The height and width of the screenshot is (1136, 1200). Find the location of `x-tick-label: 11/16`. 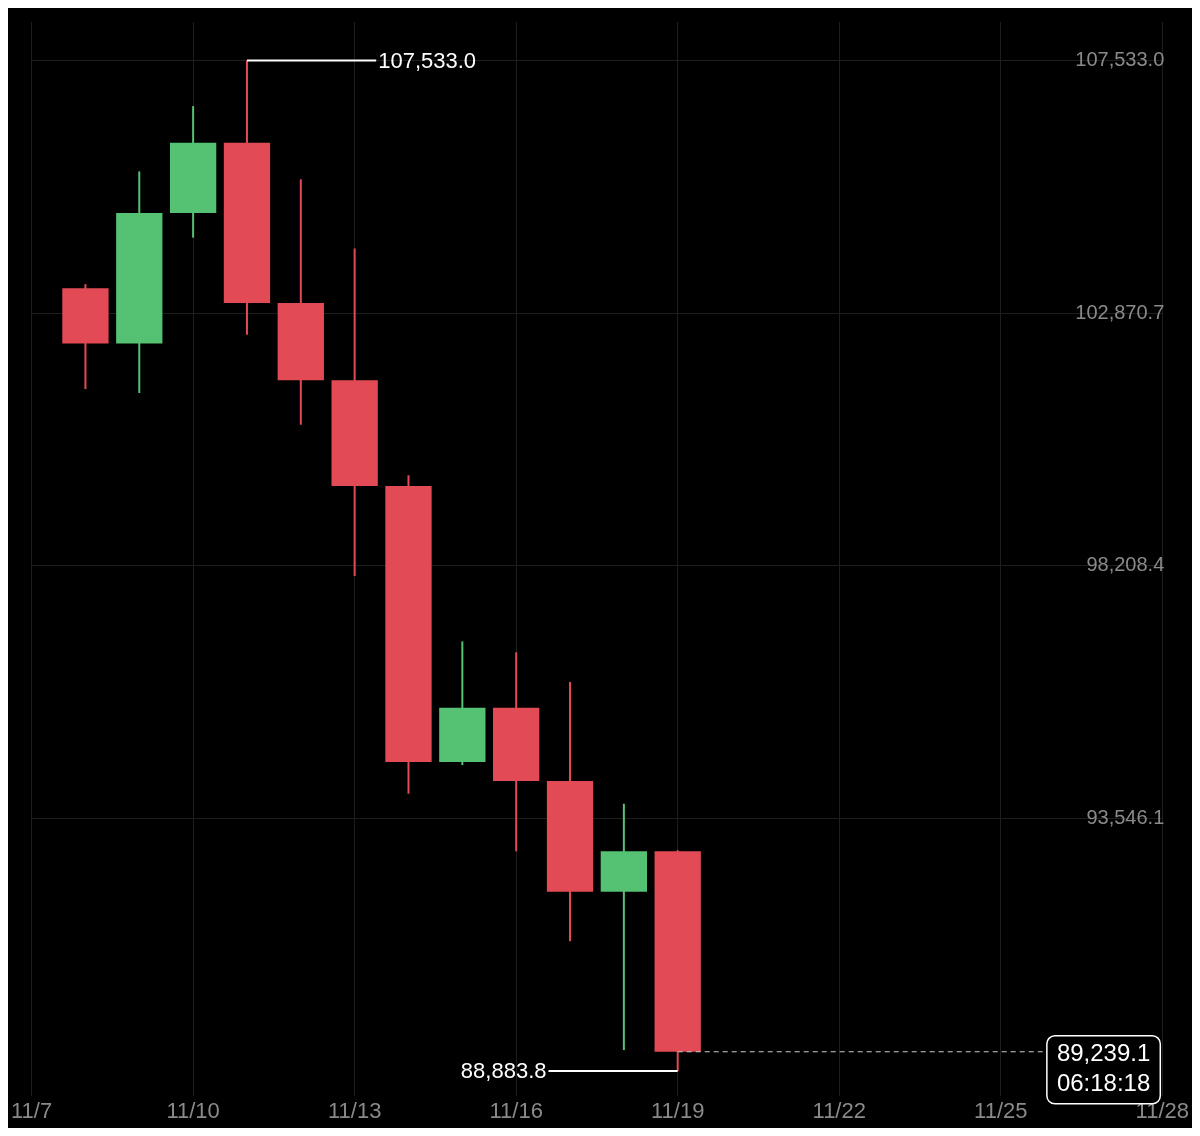

x-tick-label: 11/16 is located at coordinates (516, 1110).